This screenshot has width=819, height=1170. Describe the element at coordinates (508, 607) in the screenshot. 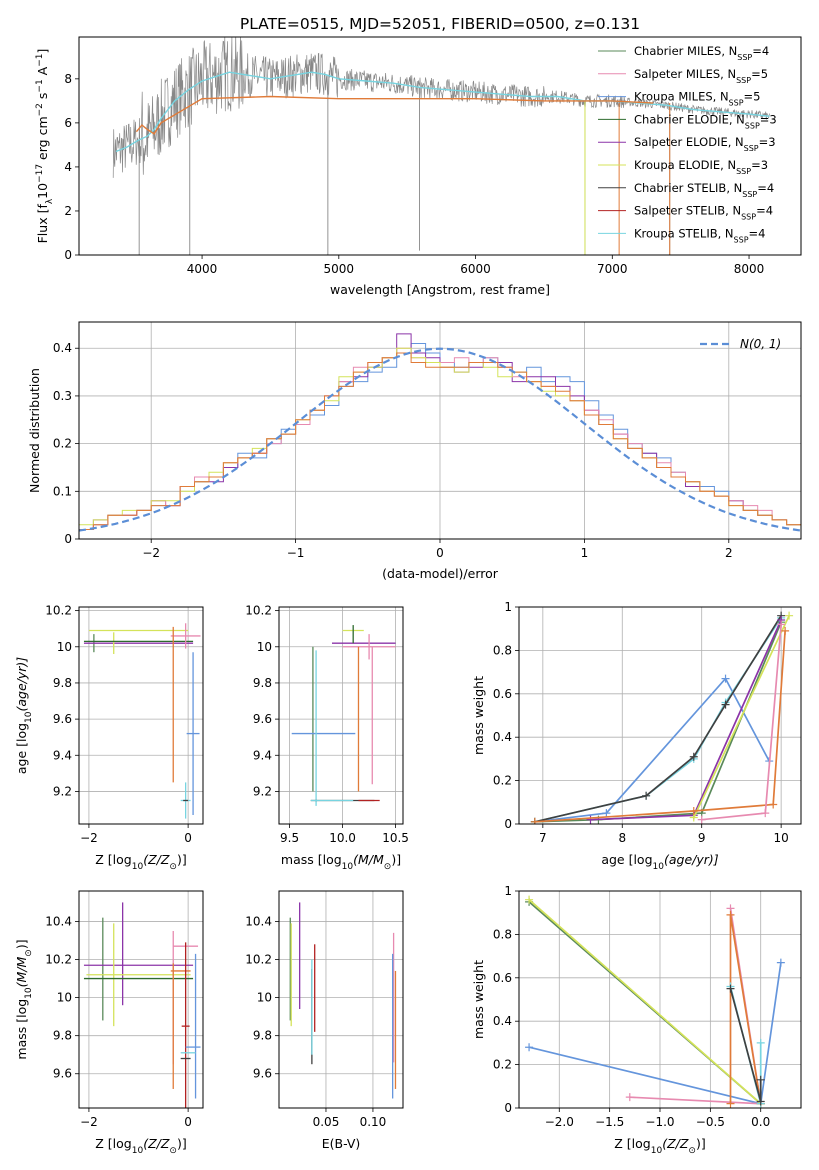

I see `y-tick-label: 1` at that location.